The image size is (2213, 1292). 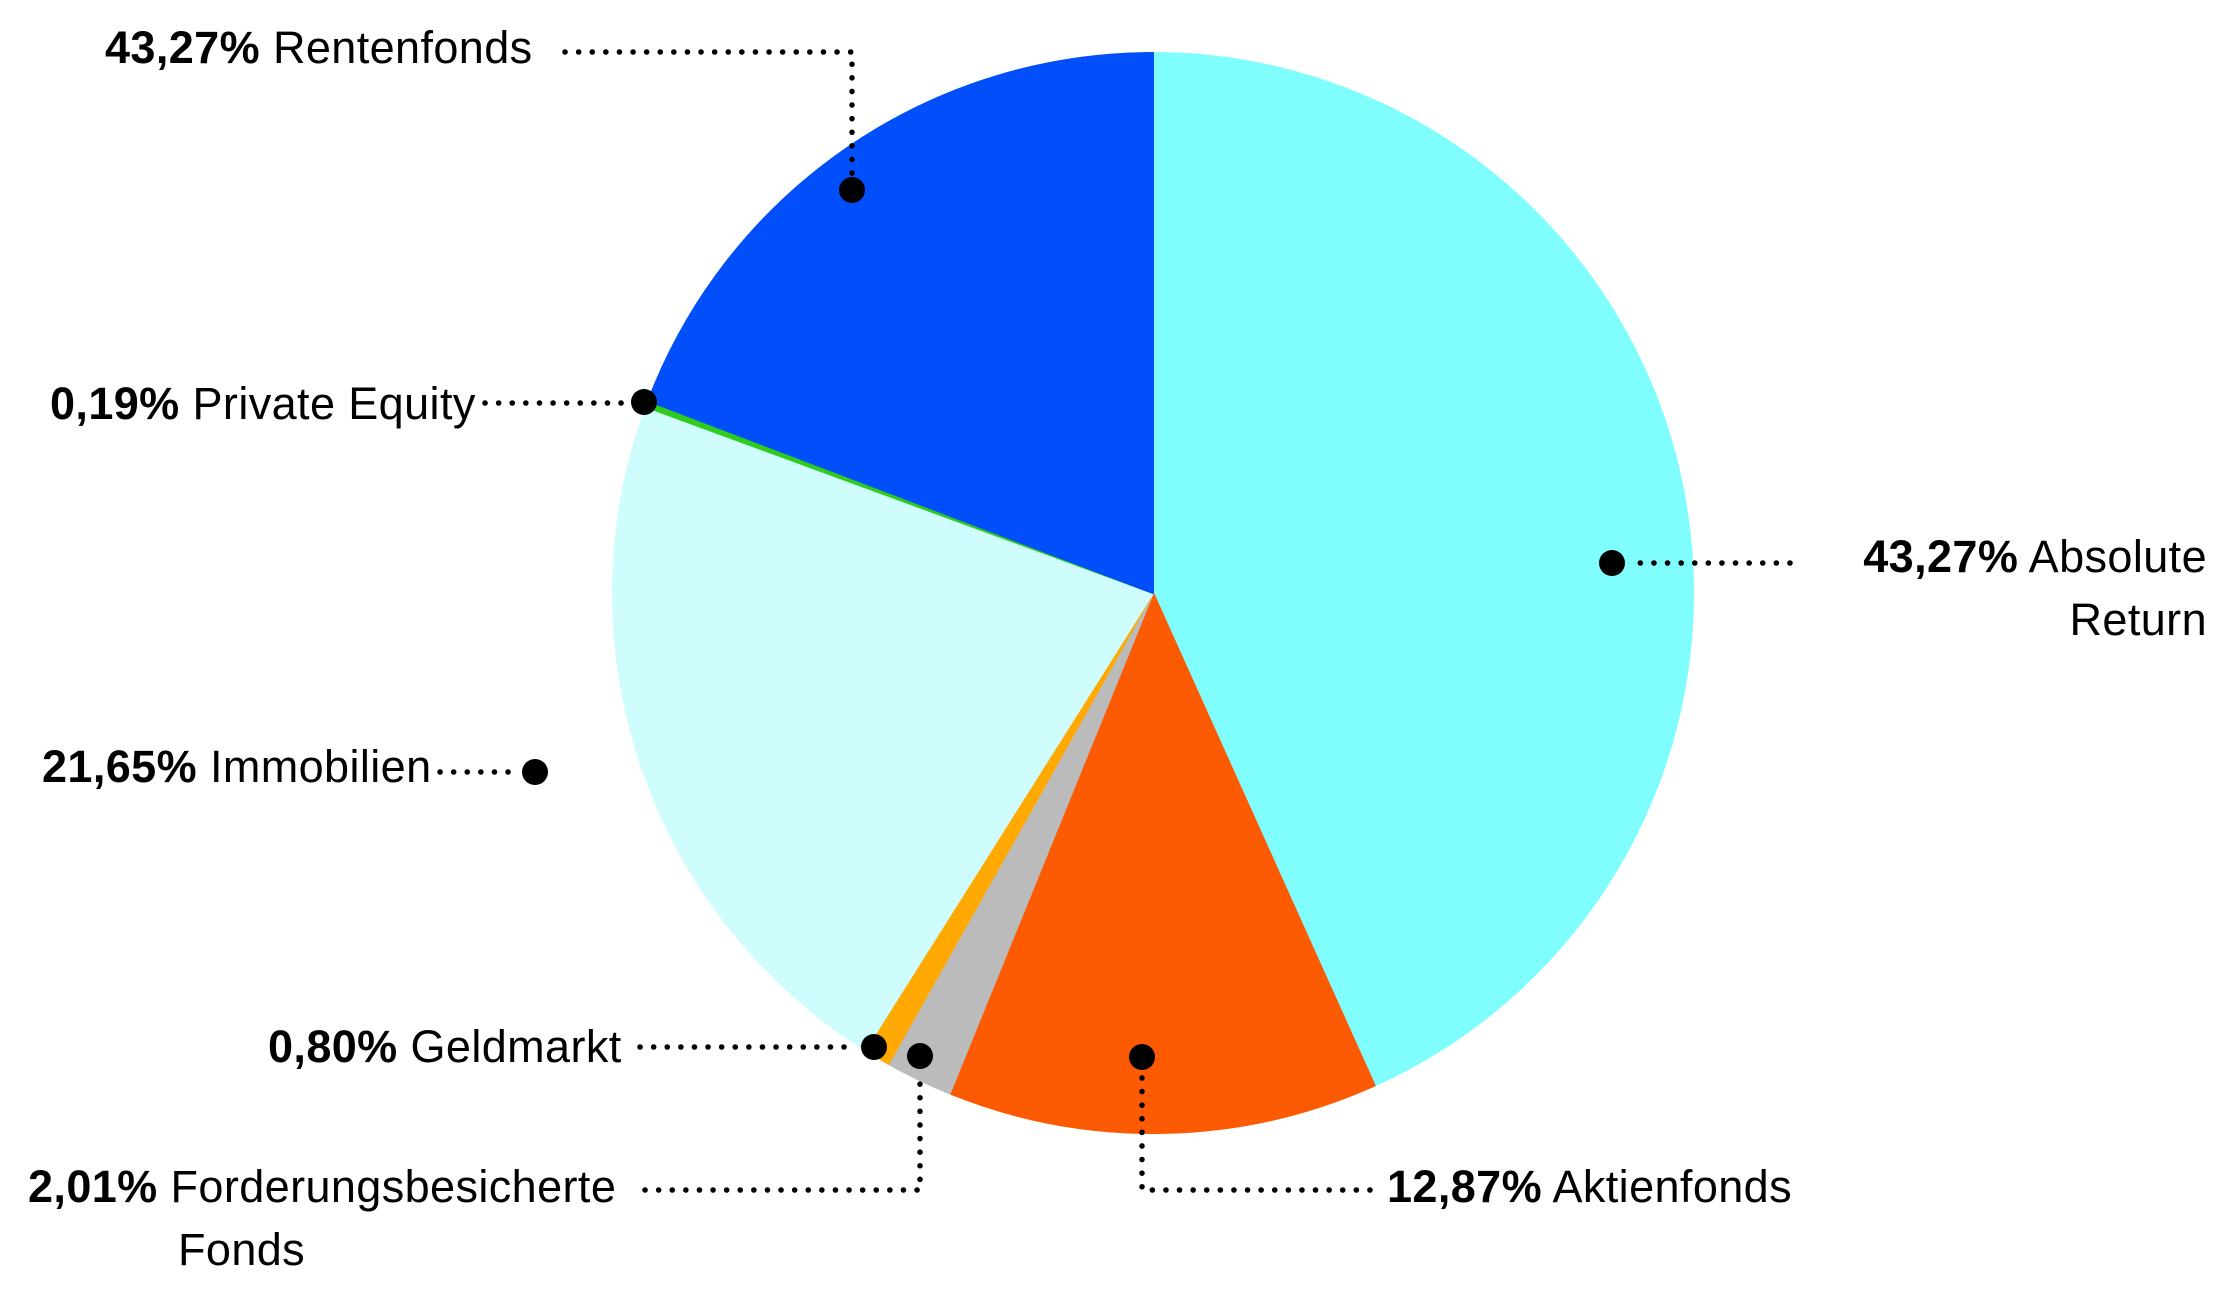 I want to click on leader-dot-rentenfonds, so click(x=852, y=190).